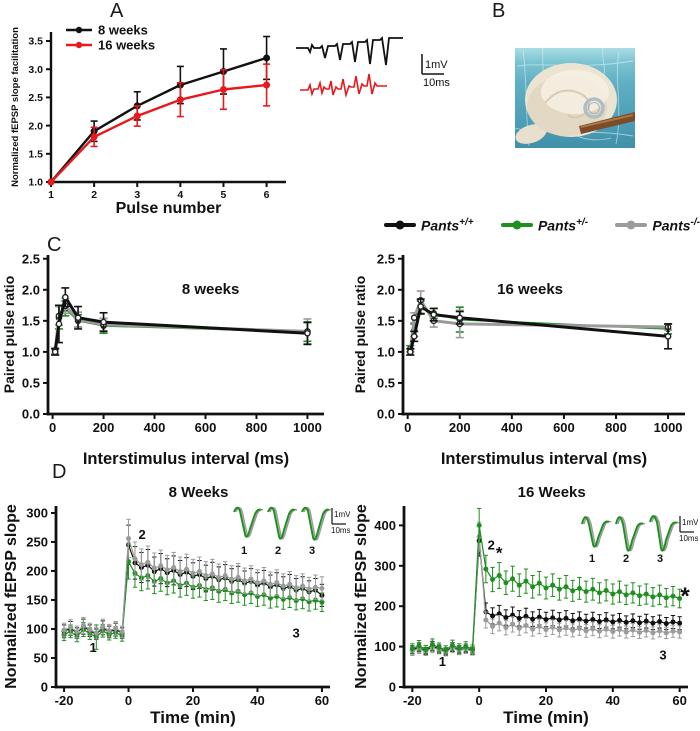 This screenshot has height=731, width=700. Describe the element at coordinates (512, 427) in the screenshot. I see `svg-text: 400` at that location.